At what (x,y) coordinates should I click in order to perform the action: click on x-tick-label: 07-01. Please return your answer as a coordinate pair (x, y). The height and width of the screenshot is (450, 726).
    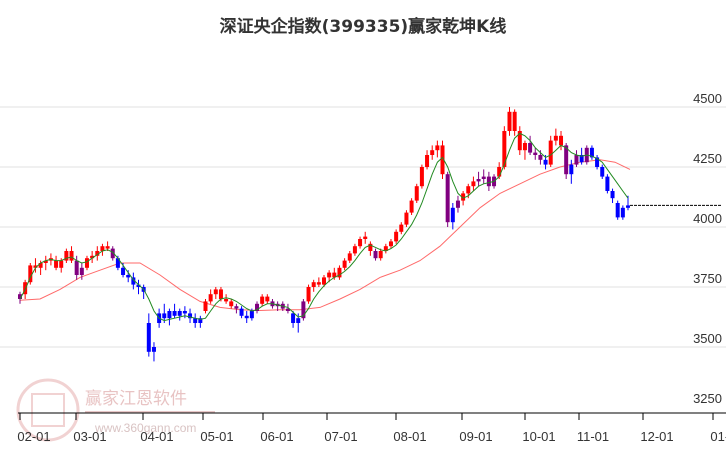
    Looking at the image, I should click on (340, 436).